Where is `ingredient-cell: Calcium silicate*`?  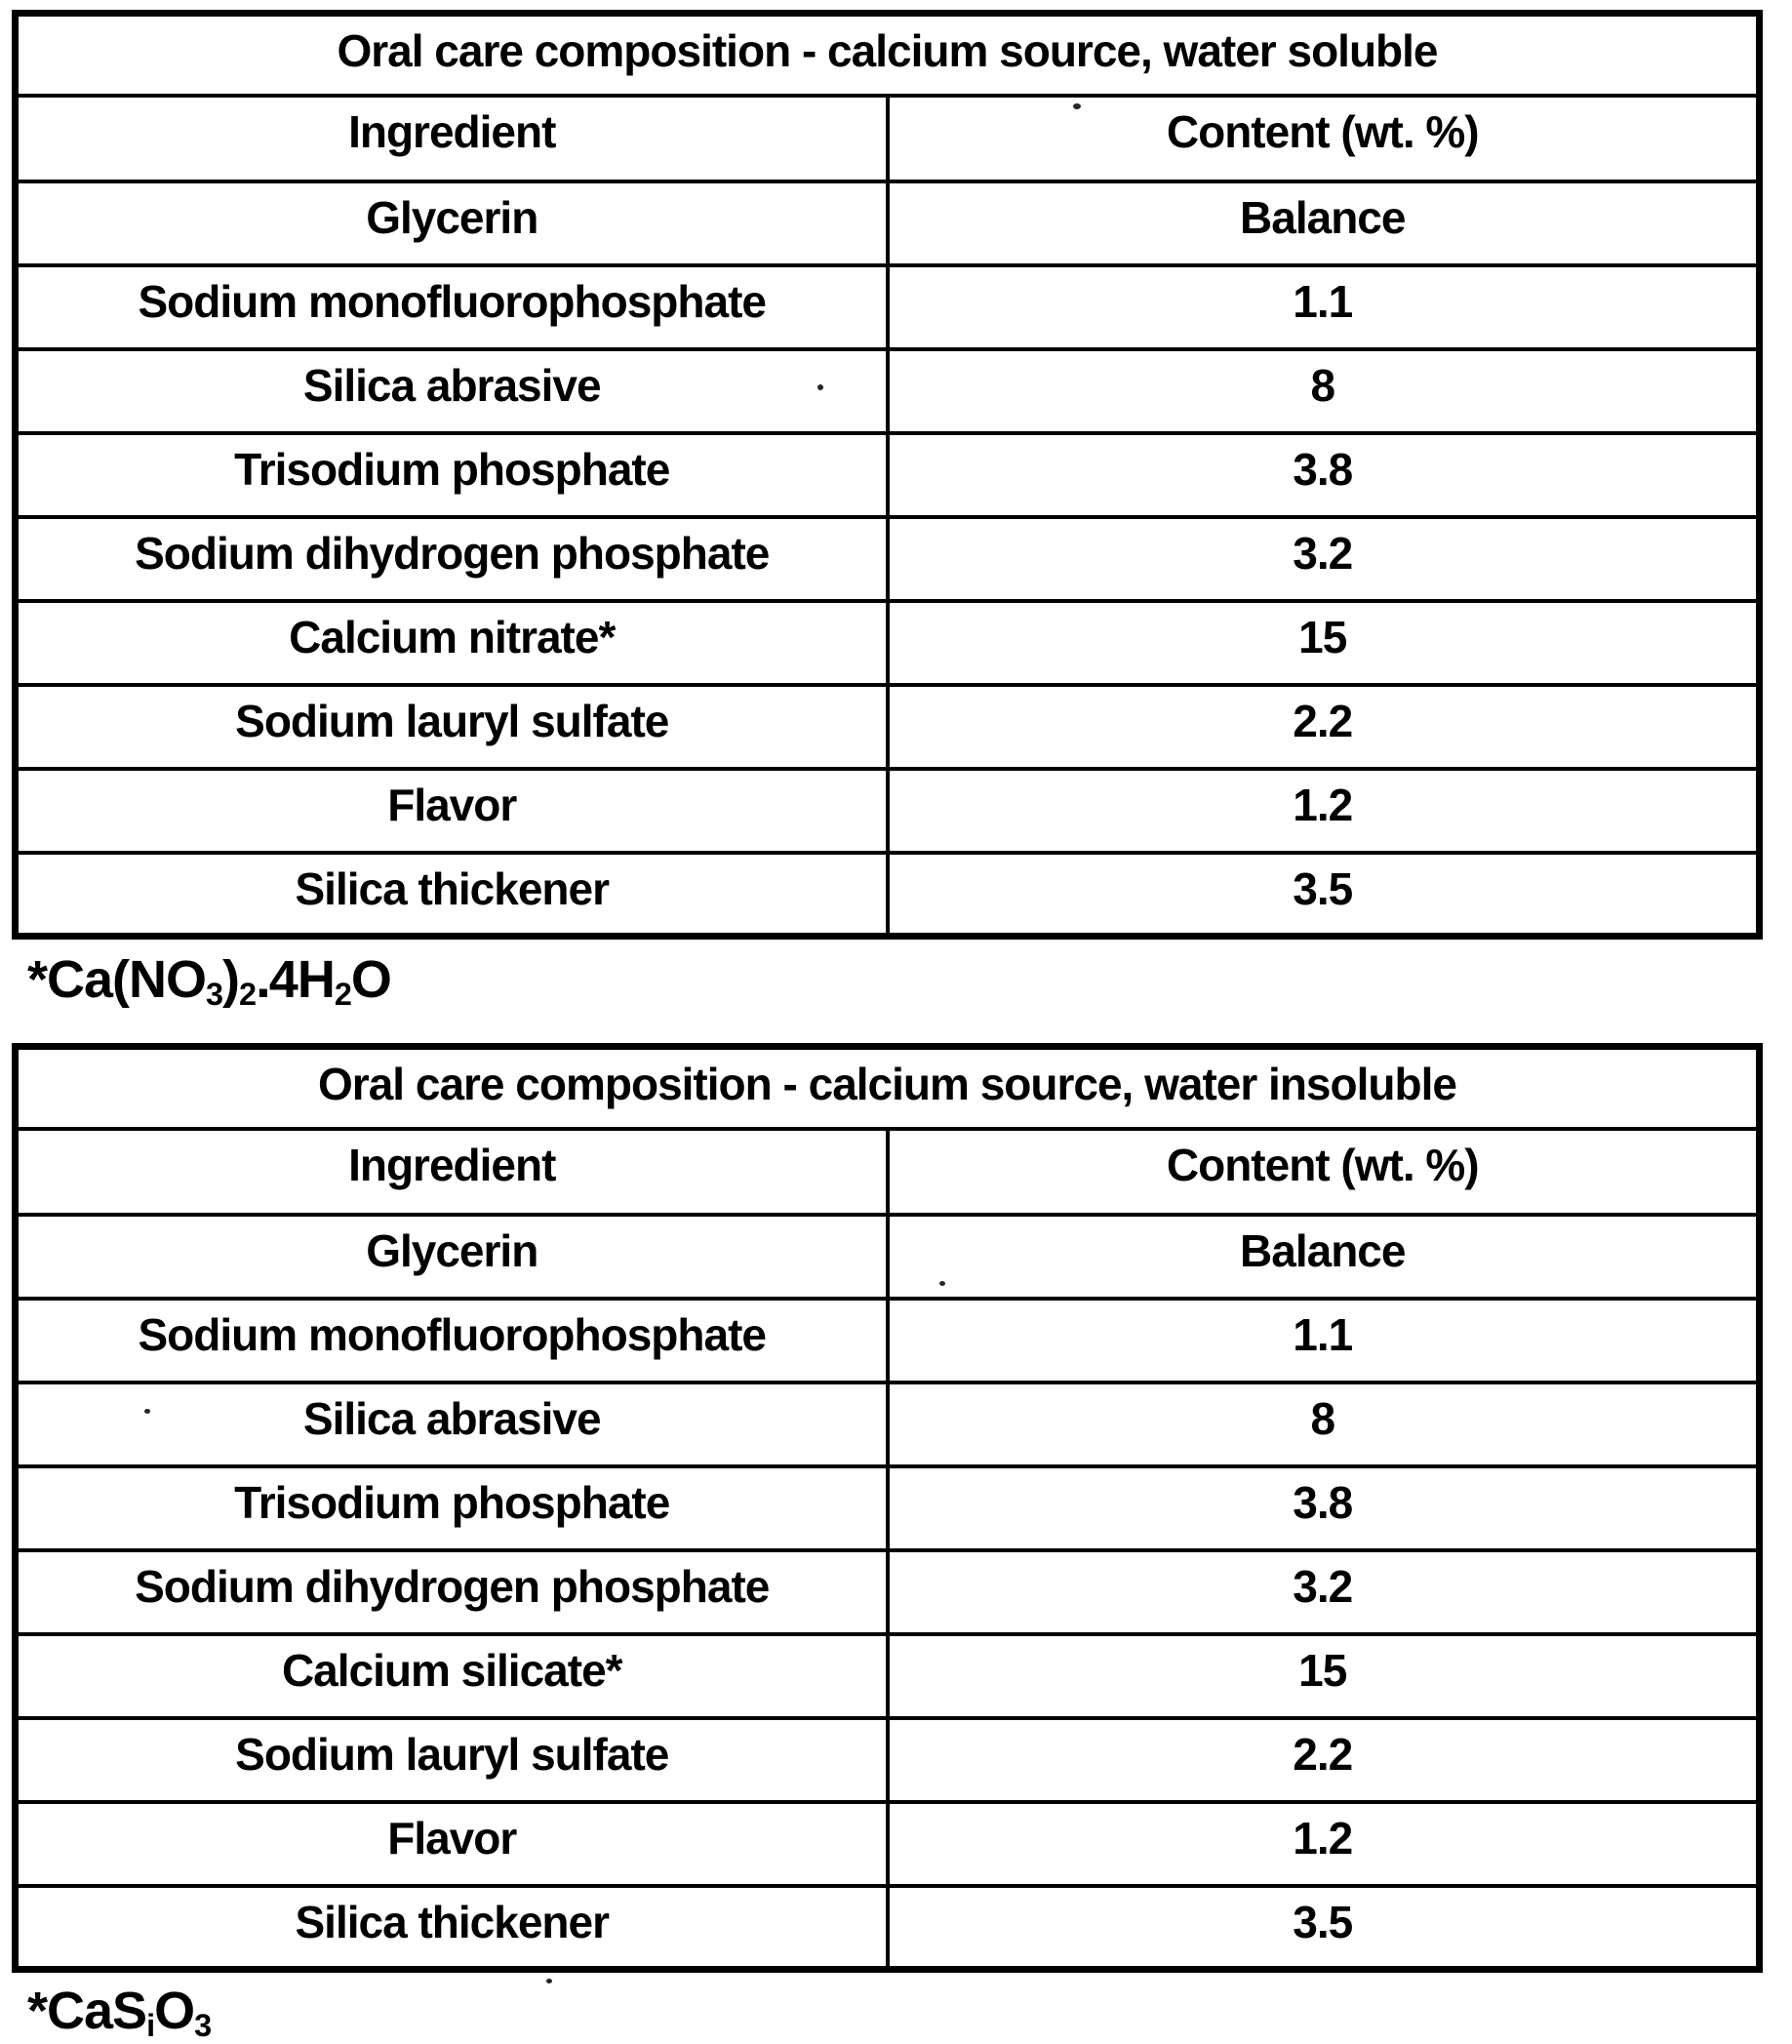 ingredient-cell: Calcium silicate* is located at coordinates (452, 1675).